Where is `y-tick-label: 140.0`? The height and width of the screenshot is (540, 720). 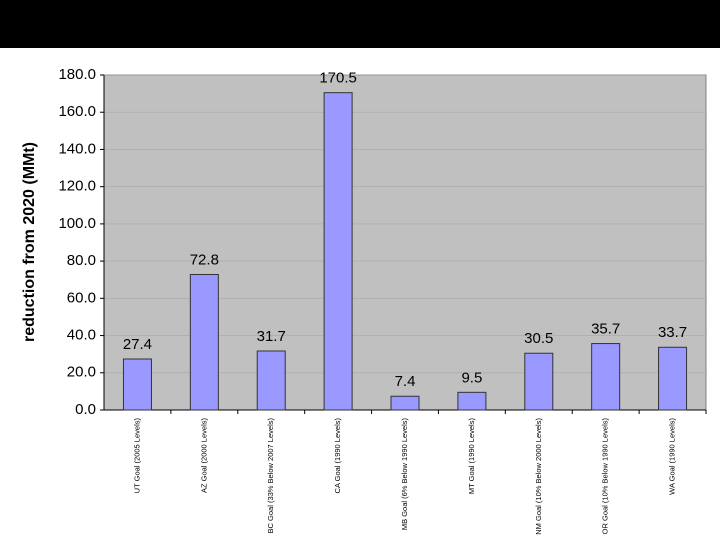 y-tick-label: 140.0 is located at coordinates (77, 148).